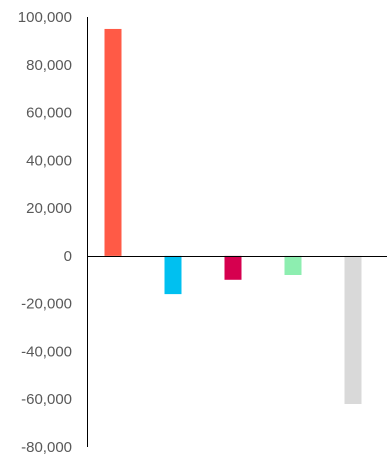 Image resolution: width=387 pixels, height=454 pixels. What do you see at coordinates (46, 399) in the screenshot?
I see `y-tick-label: -60,000` at bounding box center [46, 399].